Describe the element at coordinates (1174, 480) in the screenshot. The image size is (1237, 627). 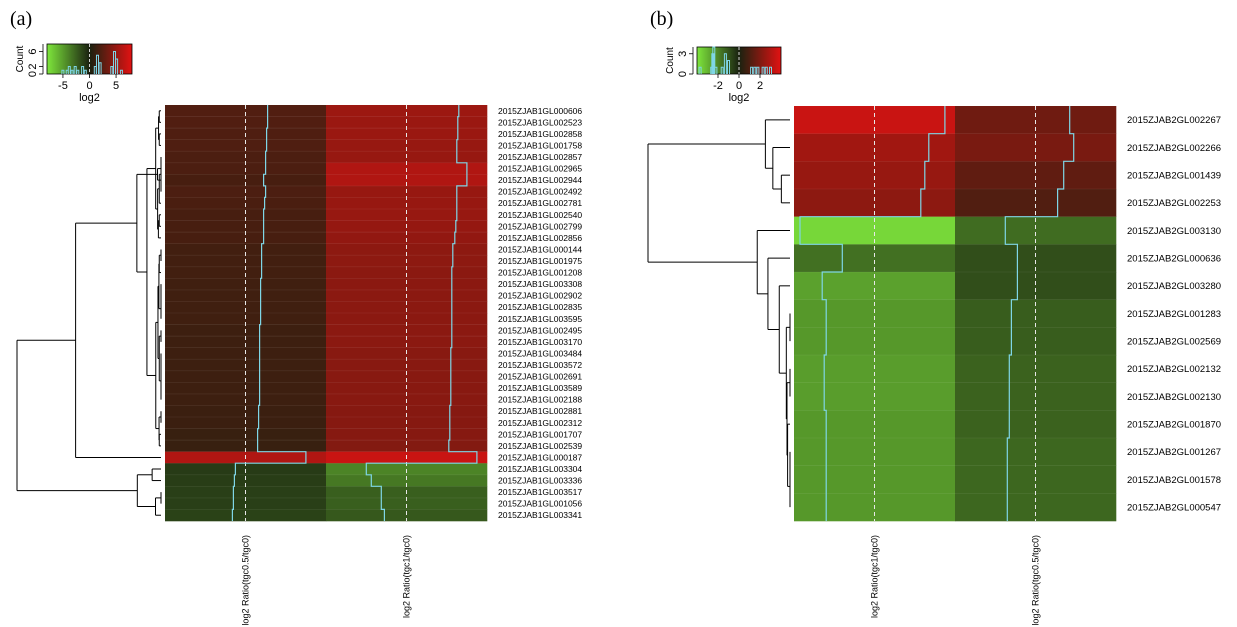
I see `row-label: 2015ZJAB2GL001578` at that location.